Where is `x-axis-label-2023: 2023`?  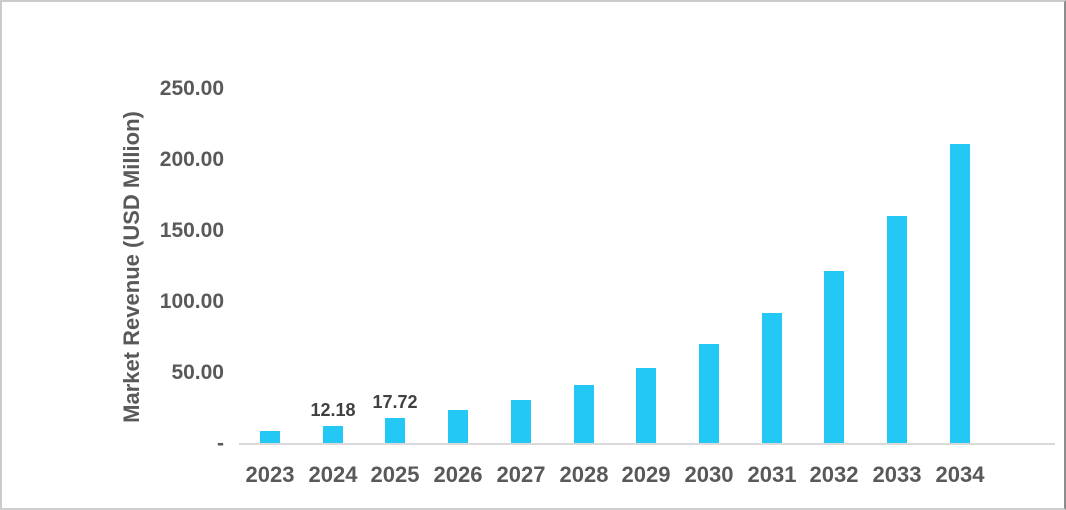 x-axis-label-2023: 2023 is located at coordinates (270, 474).